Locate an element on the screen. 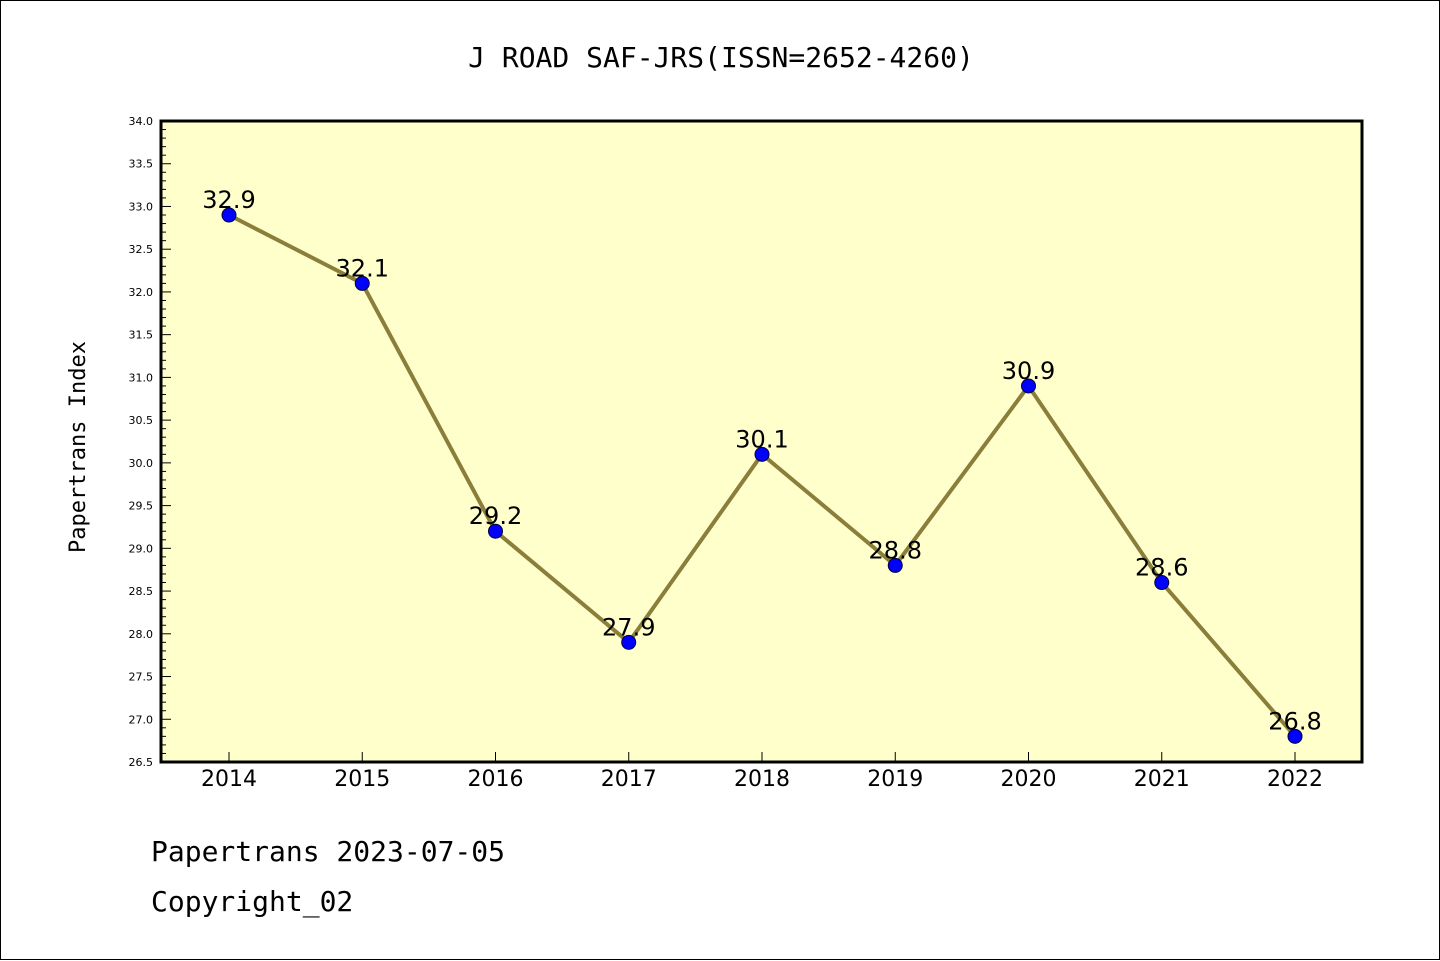  x-tick-label: 2020 is located at coordinates (1029, 779).